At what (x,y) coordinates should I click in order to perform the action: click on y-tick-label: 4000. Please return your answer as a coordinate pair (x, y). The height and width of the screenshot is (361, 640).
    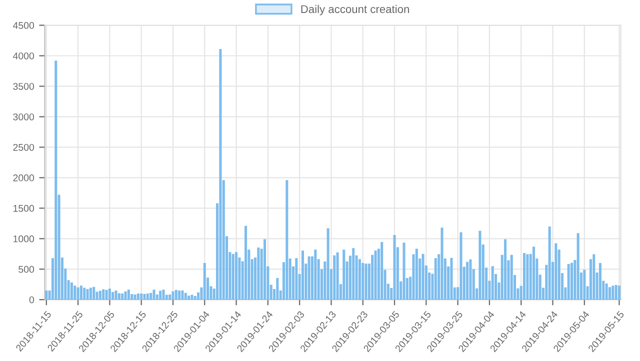
    Looking at the image, I should click on (23, 56).